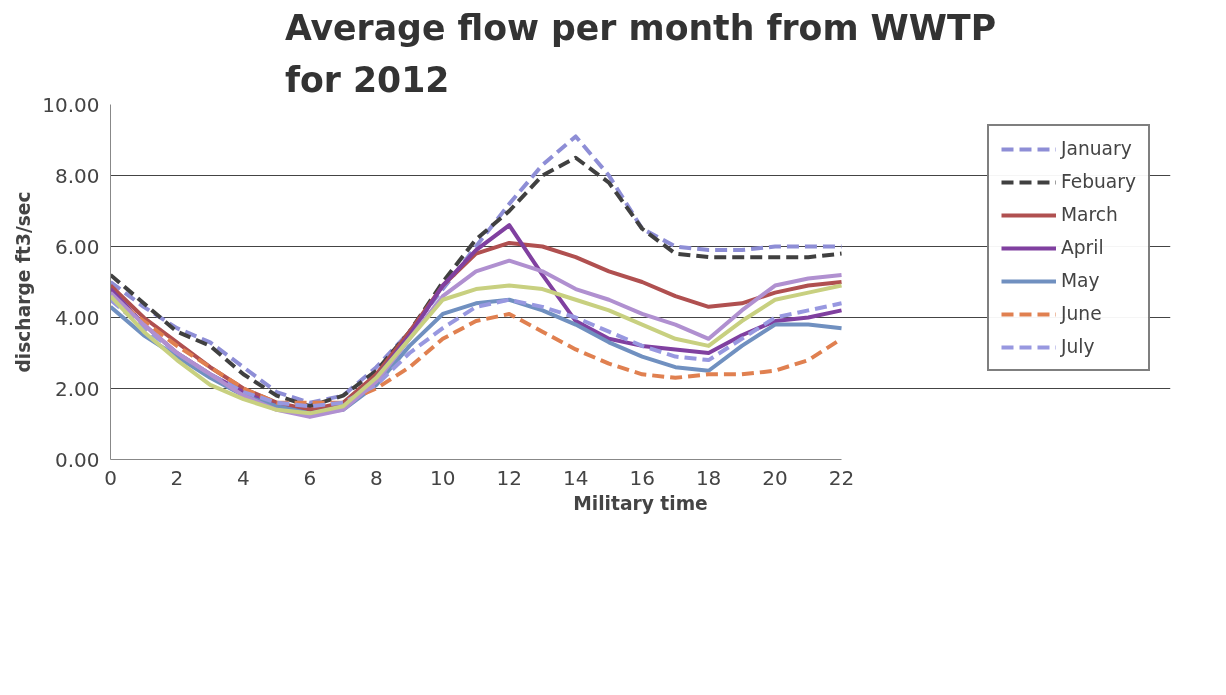 This screenshot has width=1226, height=695. What do you see at coordinates (77, 459) in the screenshot?
I see `y-tick-label: 0.00` at bounding box center [77, 459].